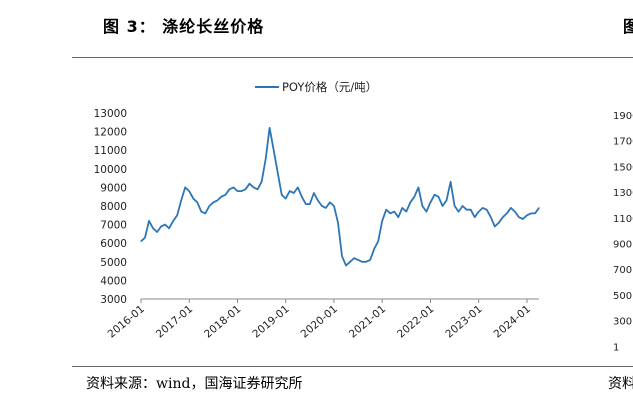  Describe the element at coordinates (113, 188) in the screenshot. I see `y-tick-label: 9000` at that location.